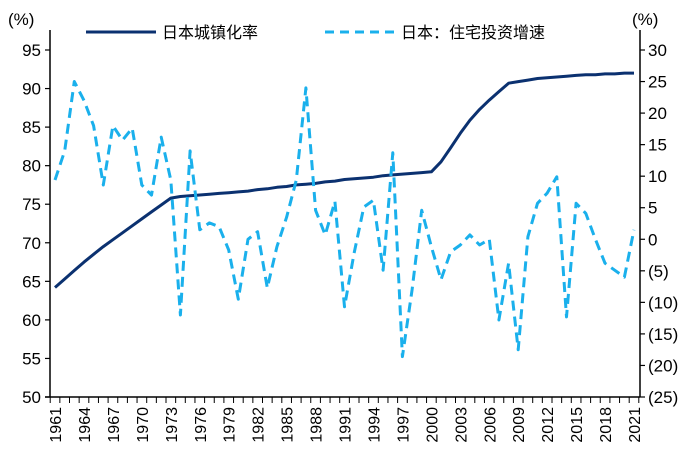 This screenshot has width=700, height=473. I want to click on left-tick-label: 90, so click(31, 89).